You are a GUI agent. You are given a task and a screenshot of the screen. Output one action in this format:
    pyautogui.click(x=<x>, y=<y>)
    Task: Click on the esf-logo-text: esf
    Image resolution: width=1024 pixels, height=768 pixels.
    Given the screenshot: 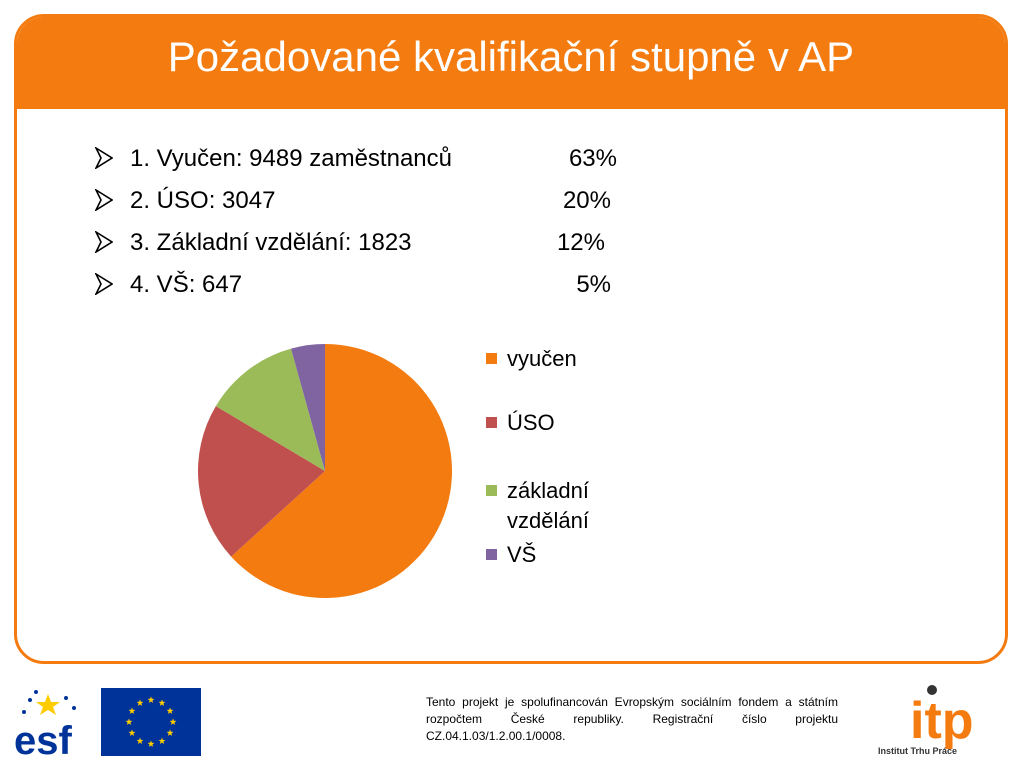 What is the action you would take?
    pyautogui.click(x=43, y=737)
    